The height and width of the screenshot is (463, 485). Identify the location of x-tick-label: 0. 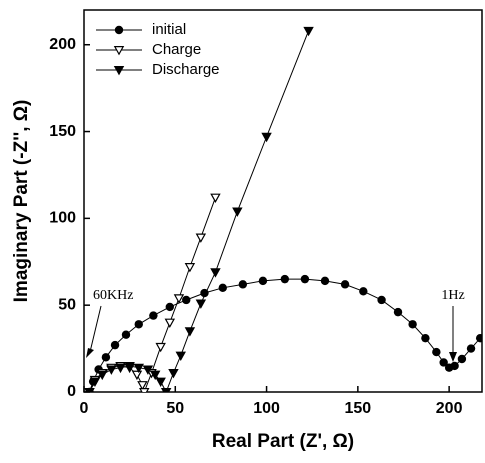
(84, 408).